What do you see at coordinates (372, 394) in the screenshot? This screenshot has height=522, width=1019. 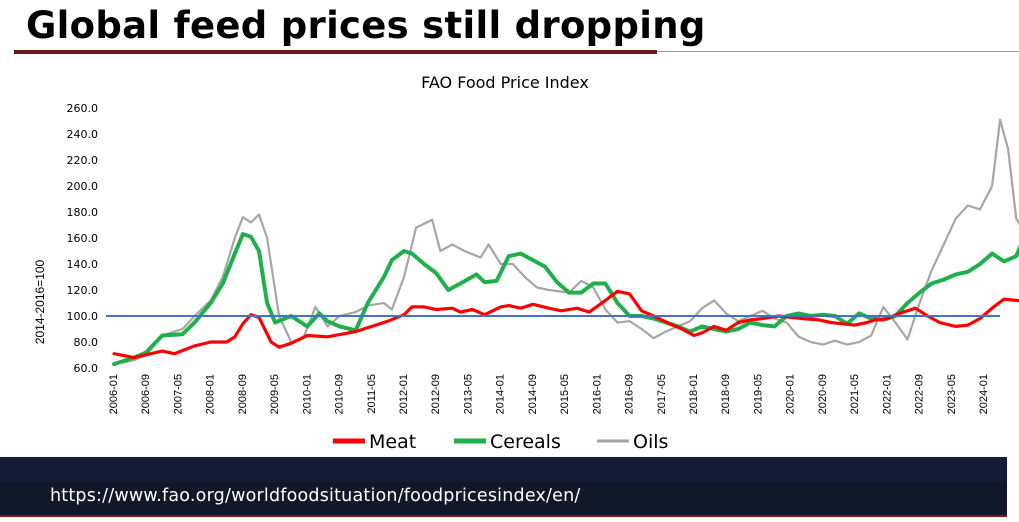 I see `x-tick-label: 2011-05` at bounding box center [372, 394].